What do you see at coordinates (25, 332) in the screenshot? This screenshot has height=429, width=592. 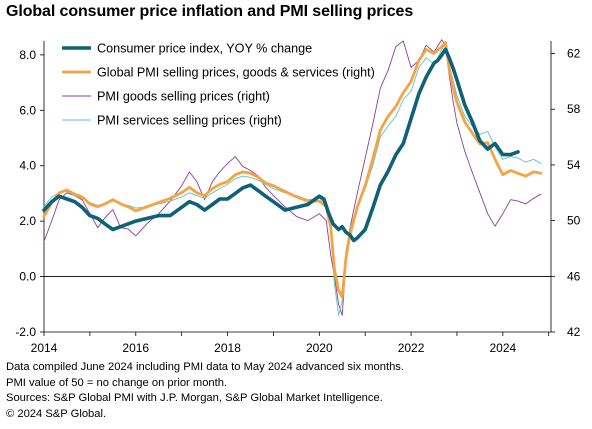 I see `y-left-tick-label: -2.0` at bounding box center [25, 332].